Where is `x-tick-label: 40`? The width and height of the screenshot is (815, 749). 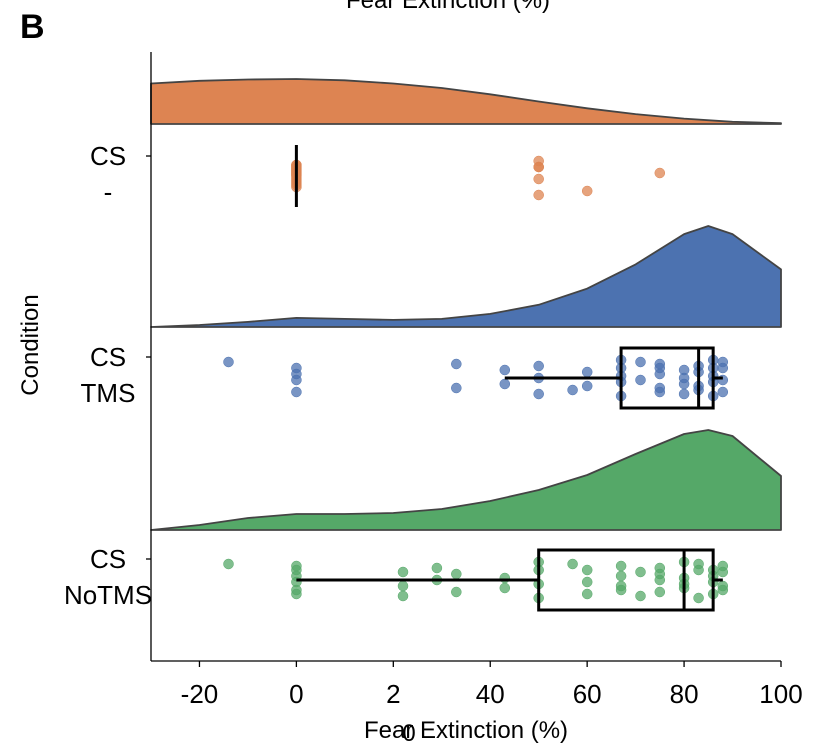 x-tick-label: 40 is located at coordinates (490, 694).